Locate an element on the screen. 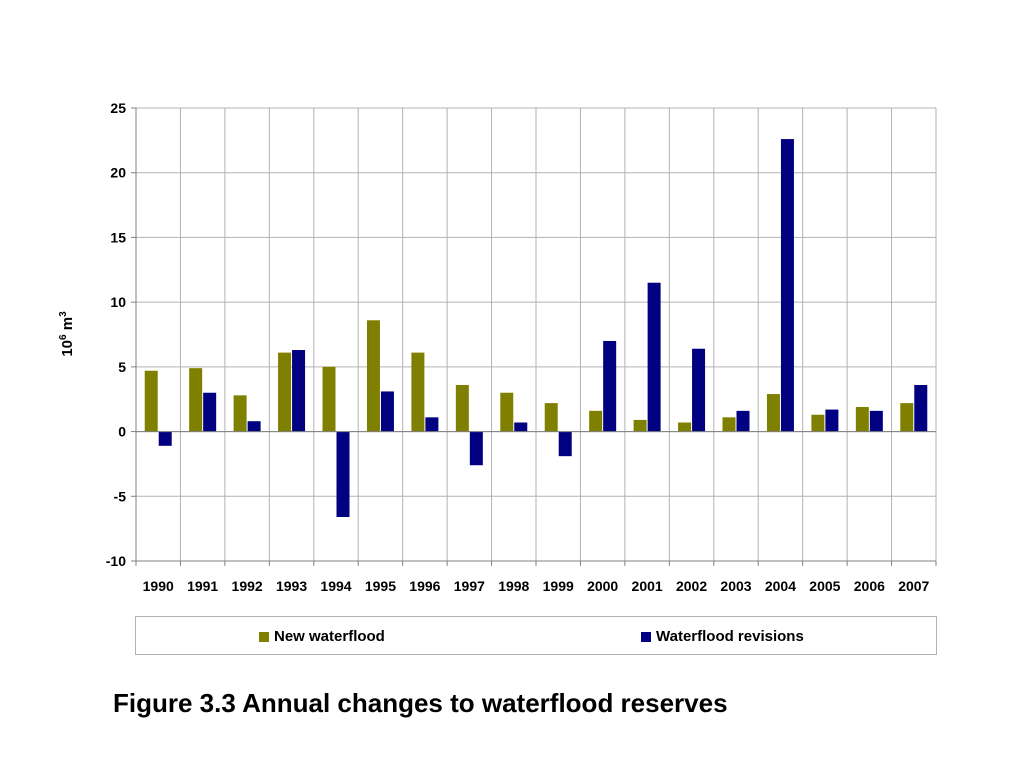 The image size is (1024, 768). y-tick-label: -10 is located at coordinates (116, 561).